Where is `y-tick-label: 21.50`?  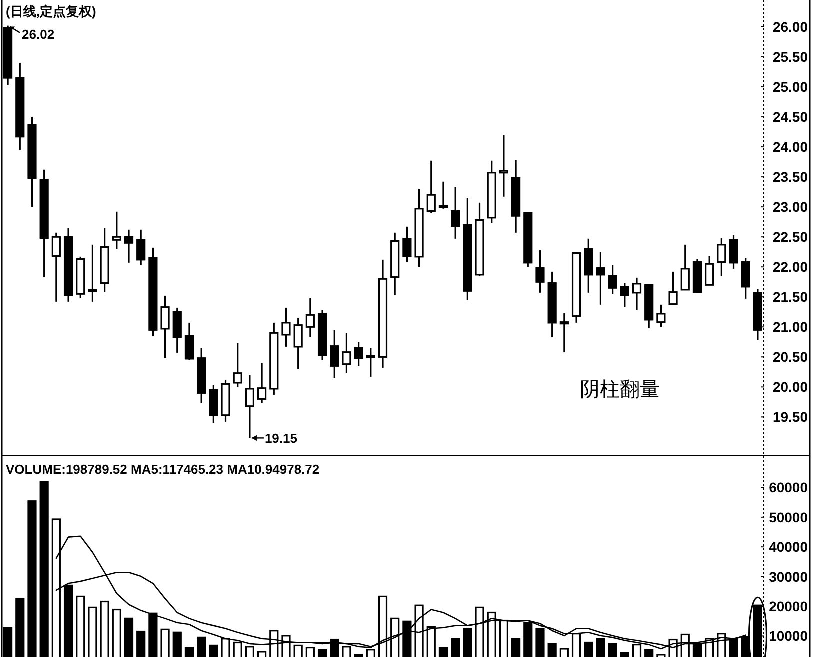 y-tick-label: 21.50 is located at coordinates (790, 297).